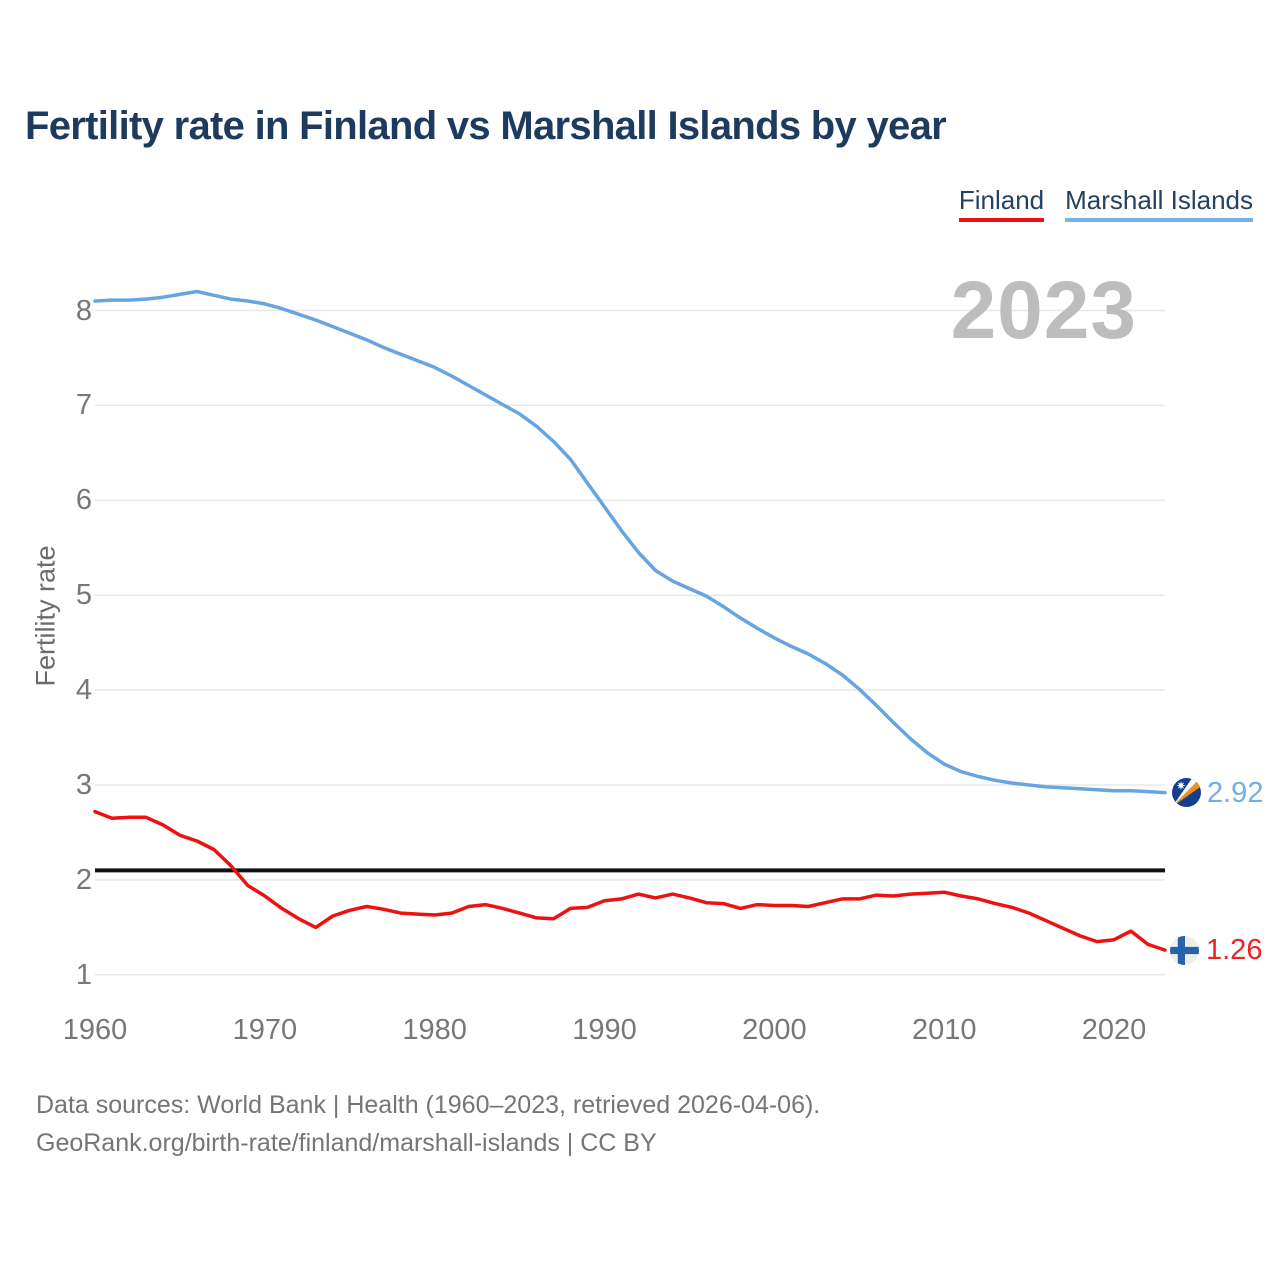  Describe the element at coordinates (1186, 793) in the screenshot. I see `marshall-islands-flag-icon` at that location.